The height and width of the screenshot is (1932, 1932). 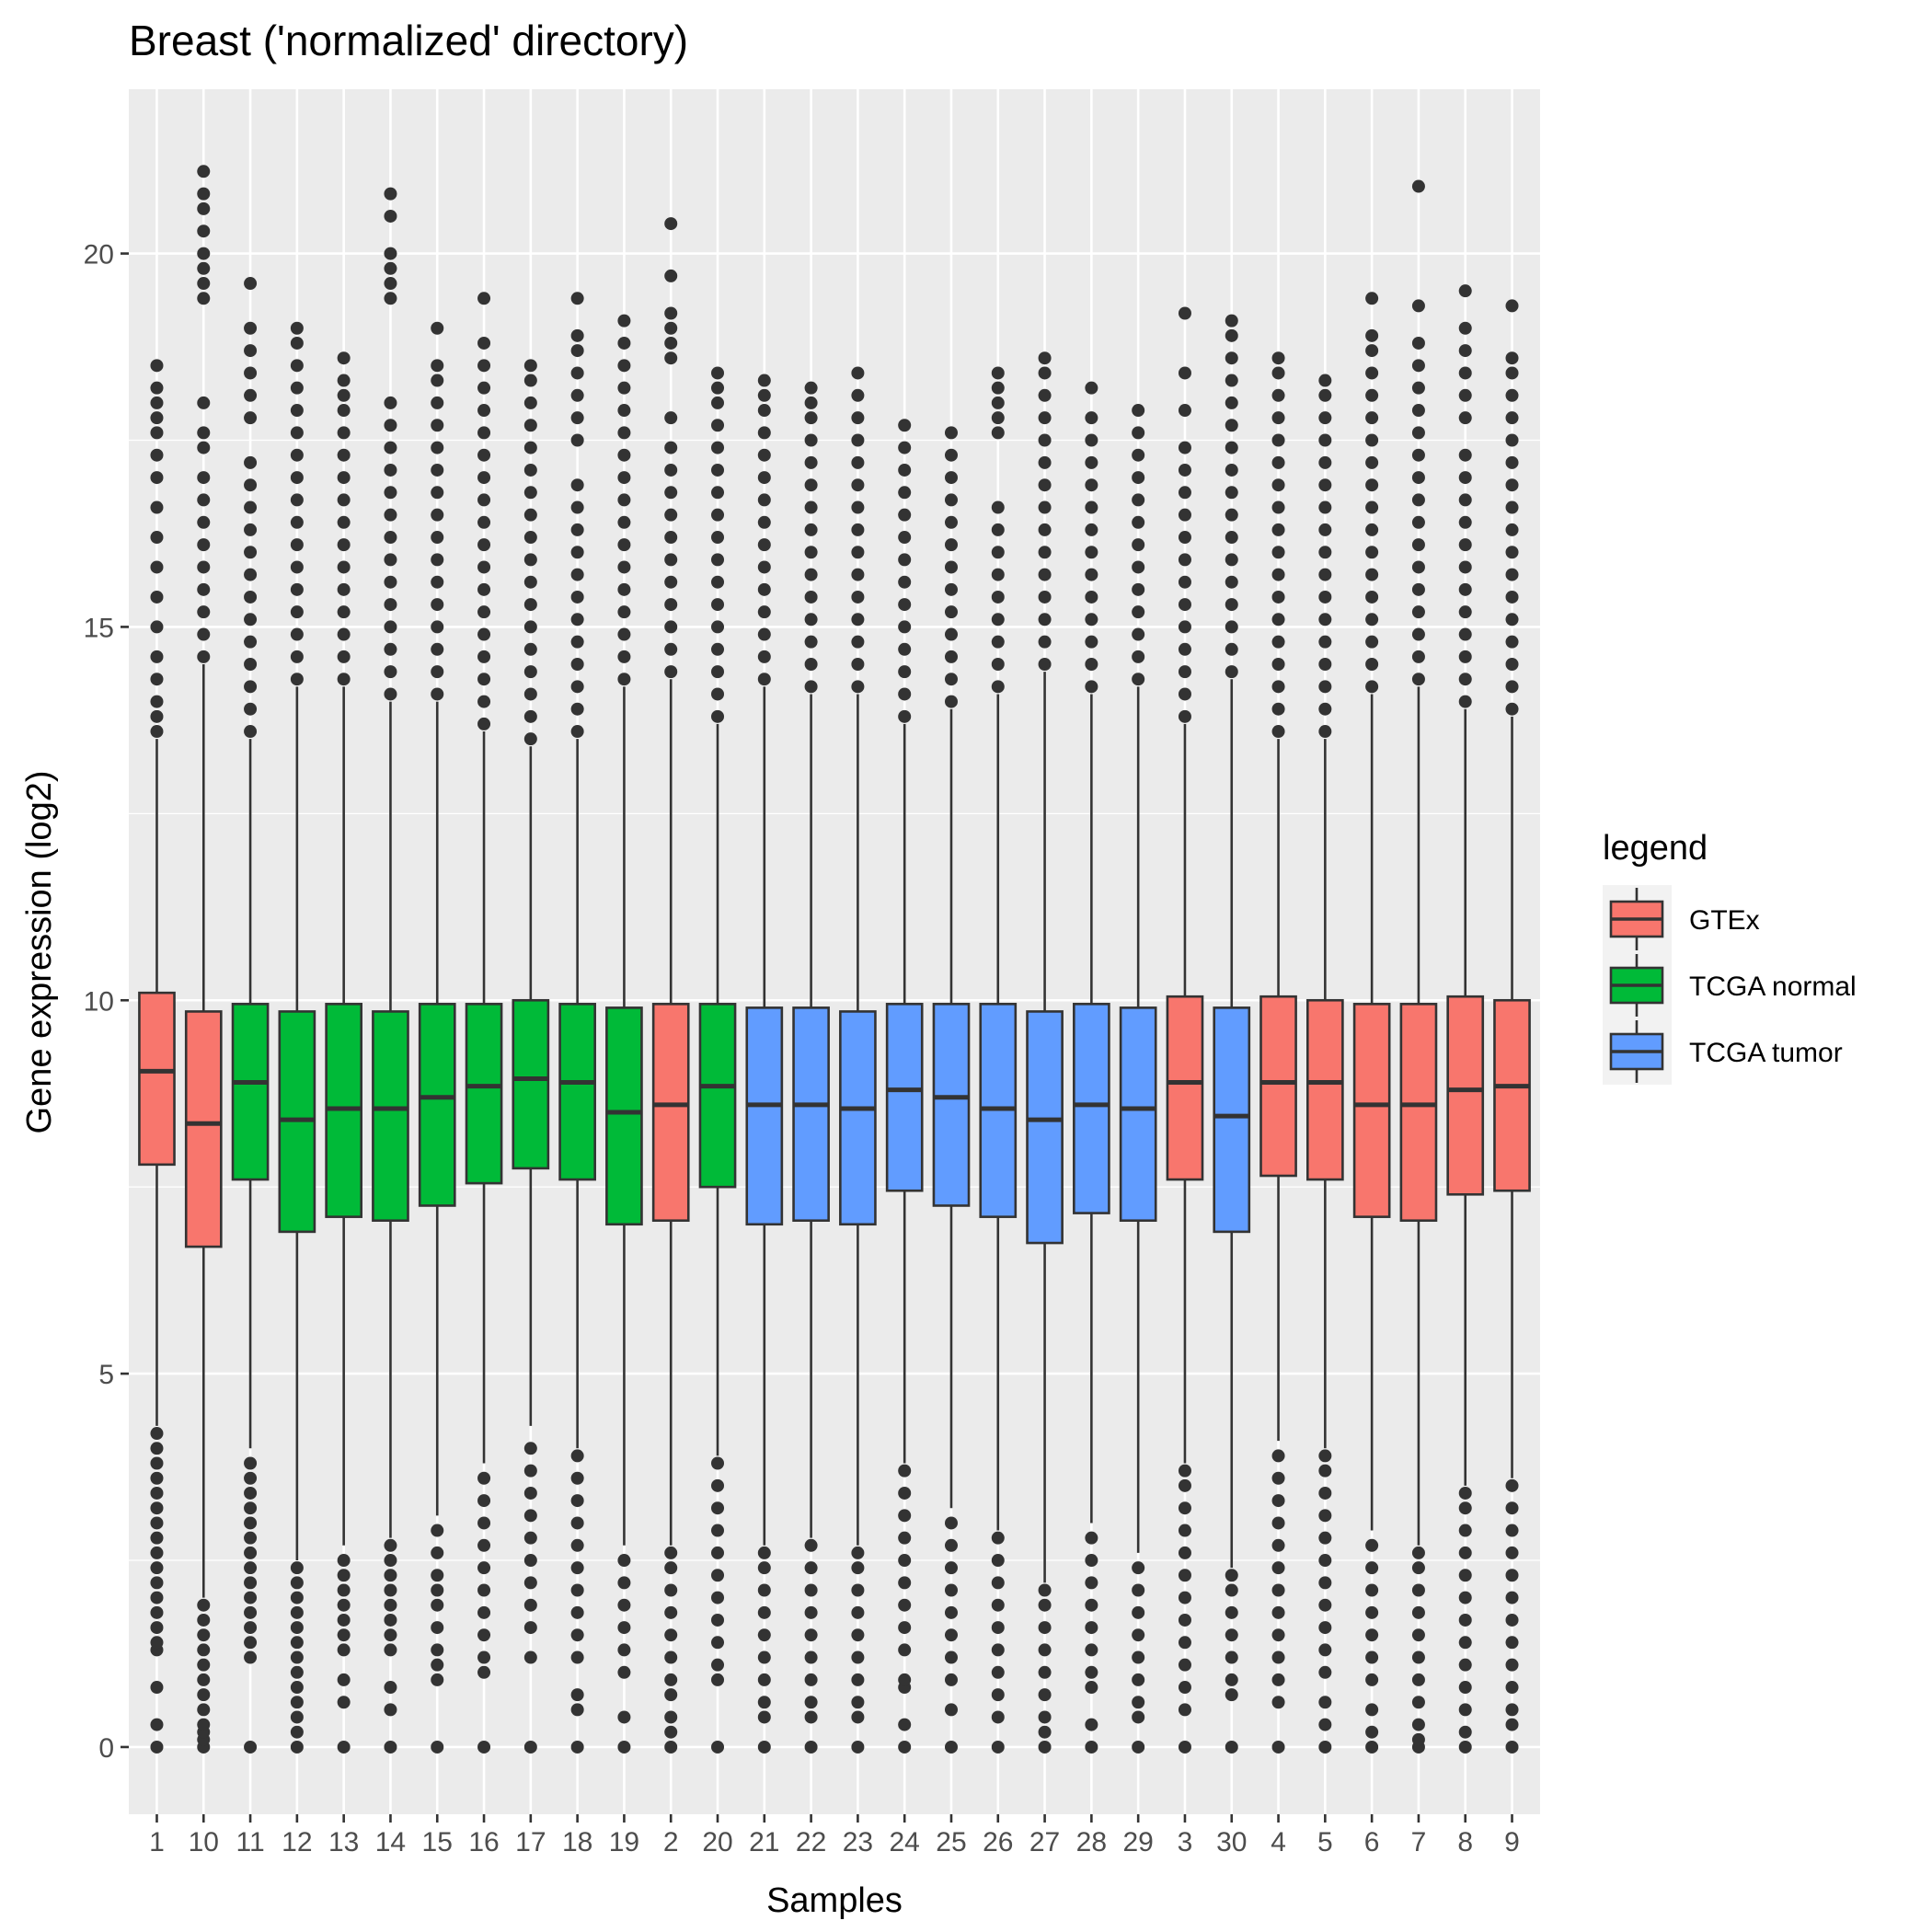 What do you see at coordinates (1465, 1842) in the screenshot?
I see `x-tick-label: 8` at bounding box center [1465, 1842].